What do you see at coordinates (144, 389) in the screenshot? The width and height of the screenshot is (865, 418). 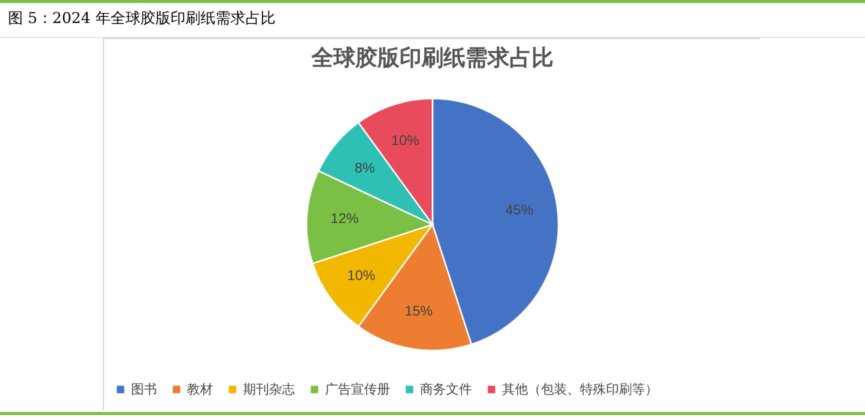 I see `legend-label: 图书` at bounding box center [144, 389].